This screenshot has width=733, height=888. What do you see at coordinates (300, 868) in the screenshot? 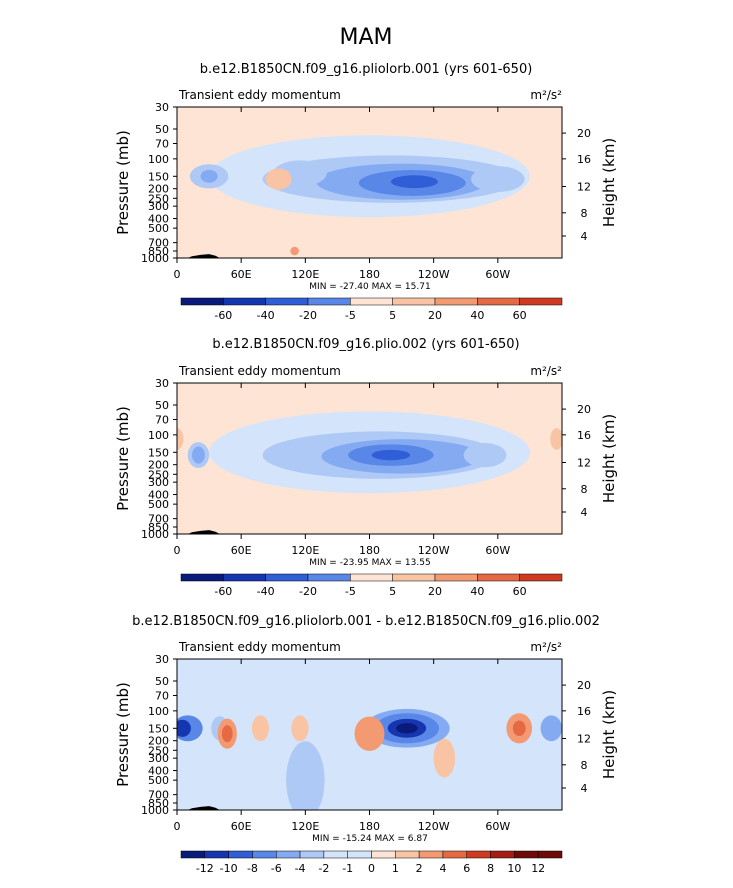
I see `colorbar-label: -4` at bounding box center [300, 868].